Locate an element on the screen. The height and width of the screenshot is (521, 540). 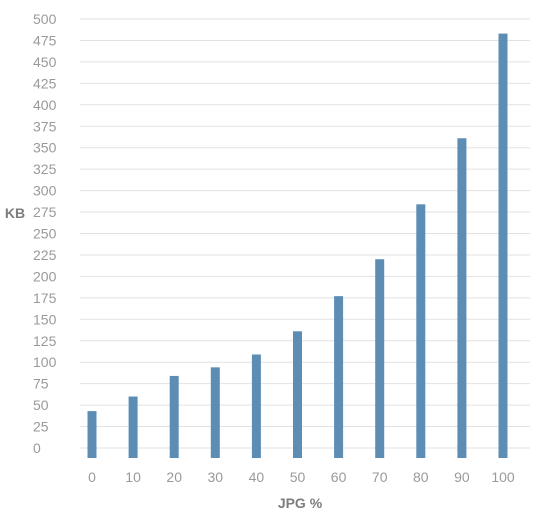
x-tick-label: 90 is located at coordinates (462, 477).